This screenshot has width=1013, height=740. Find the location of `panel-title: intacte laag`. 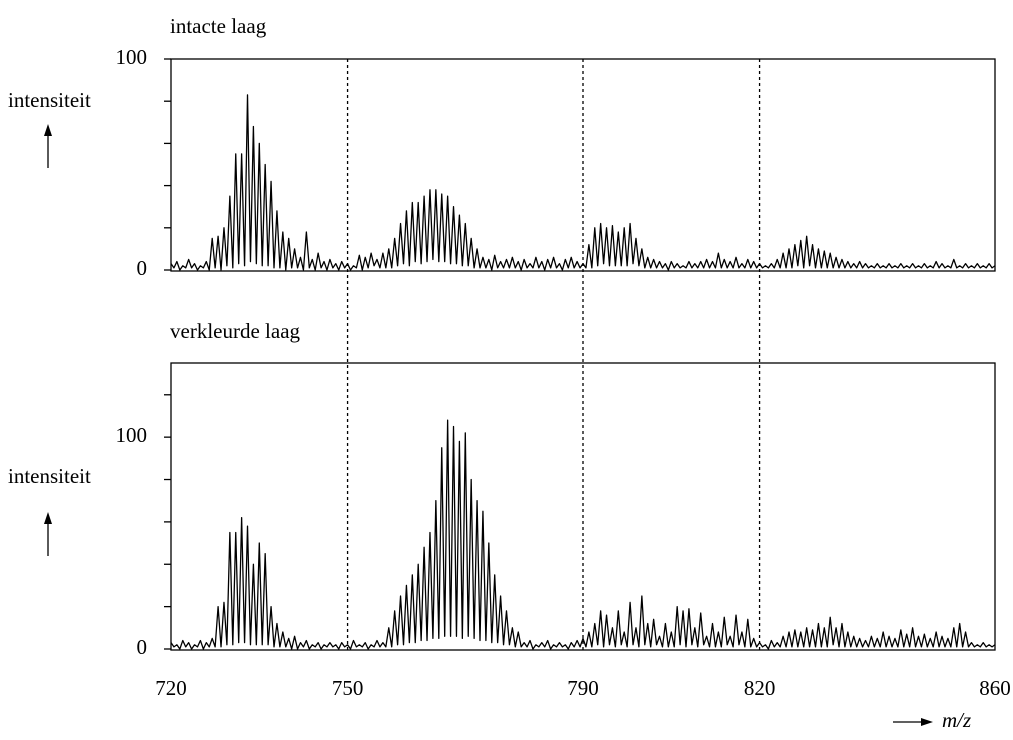

panel-title: intacte laag is located at coordinates (218, 26).